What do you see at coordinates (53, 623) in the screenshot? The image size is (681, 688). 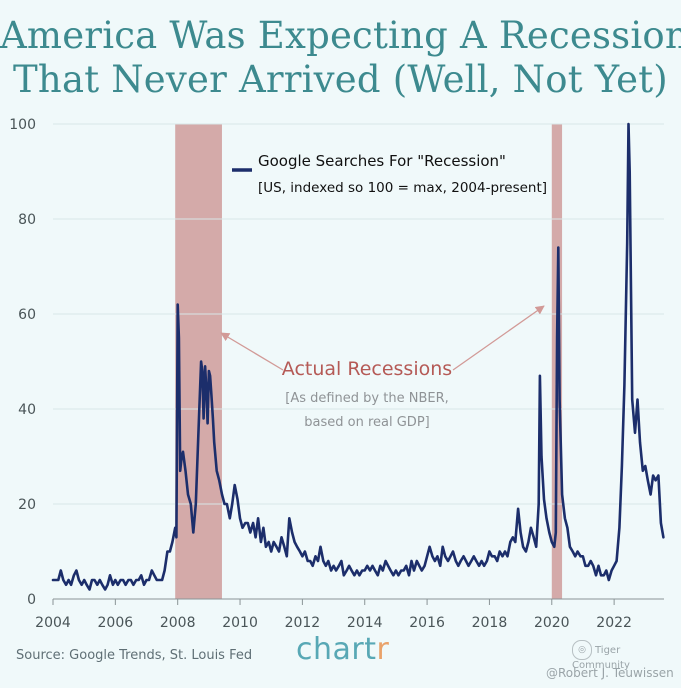 I see `x-tick-label: 2004` at bounding box center [53, 623].